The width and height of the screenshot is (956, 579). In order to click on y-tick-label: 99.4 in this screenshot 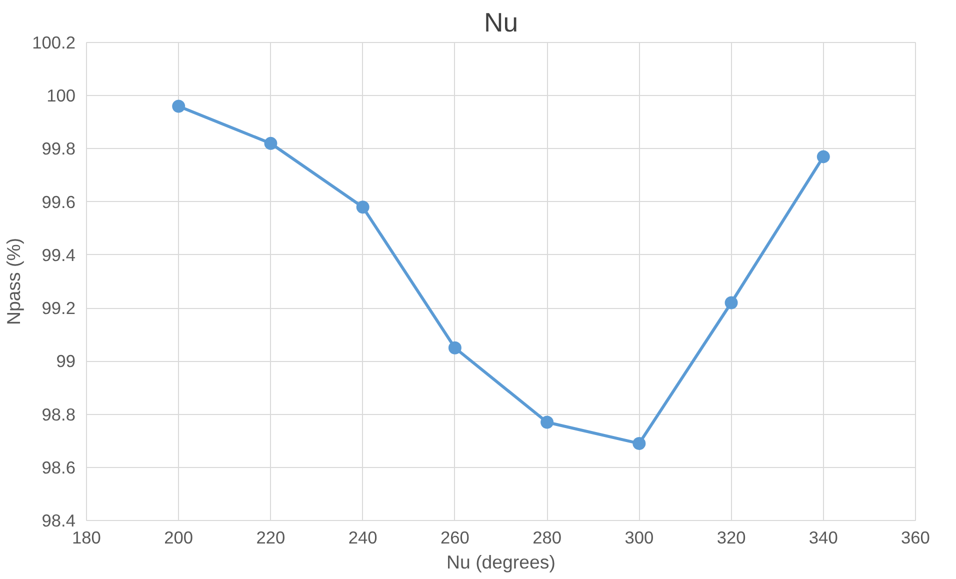, I will do `click(59, 254)`.